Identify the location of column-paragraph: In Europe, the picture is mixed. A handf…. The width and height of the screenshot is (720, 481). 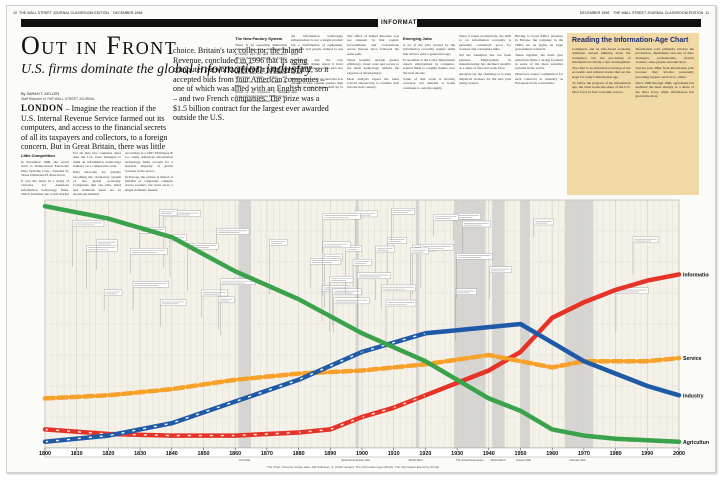
(149, 183).